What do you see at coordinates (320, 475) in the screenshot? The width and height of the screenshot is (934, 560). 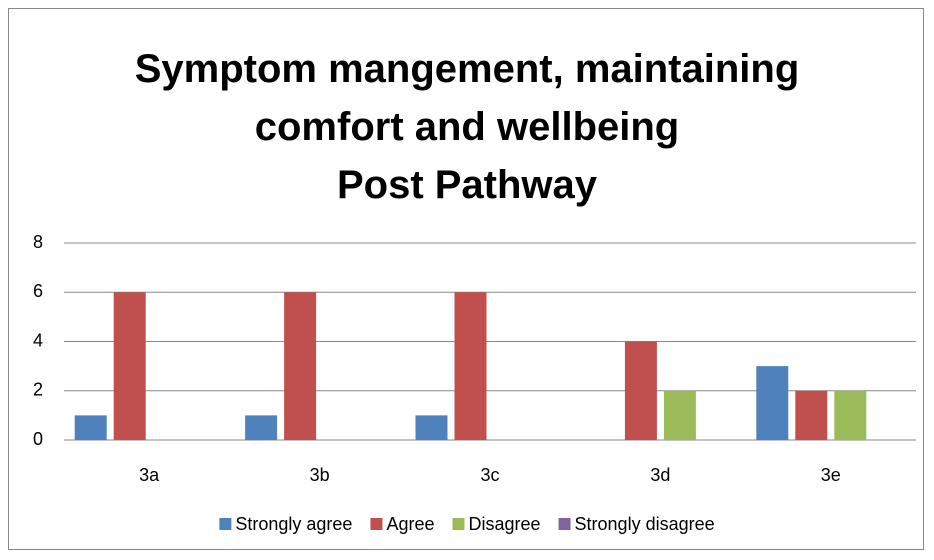 I see `x-tick-label: 3b` at bounding box center [320, 475].